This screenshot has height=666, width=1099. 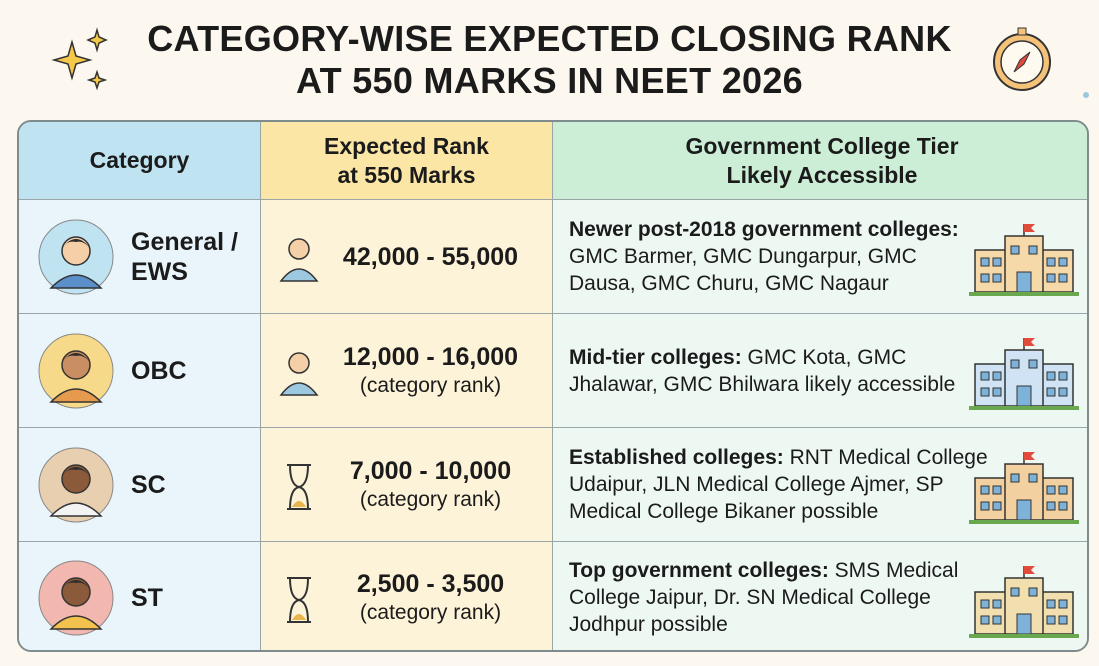 I want to click on category-cell: ST, so click(x=140, y=596).